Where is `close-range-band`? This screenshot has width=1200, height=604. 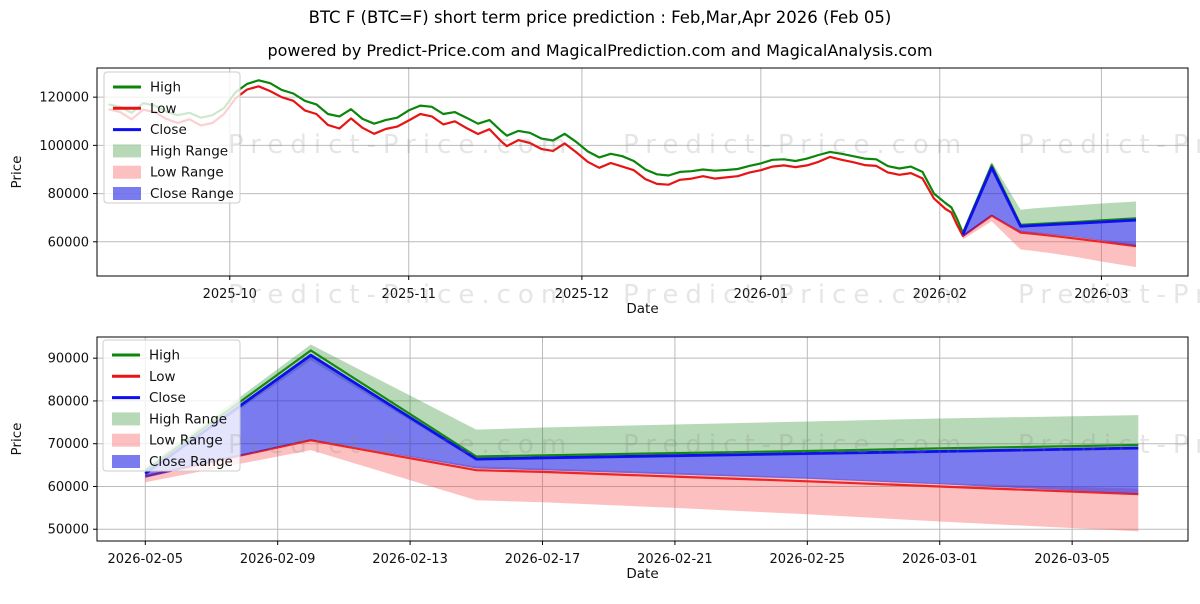 close-range-band is located at coordinates (1049, 206).